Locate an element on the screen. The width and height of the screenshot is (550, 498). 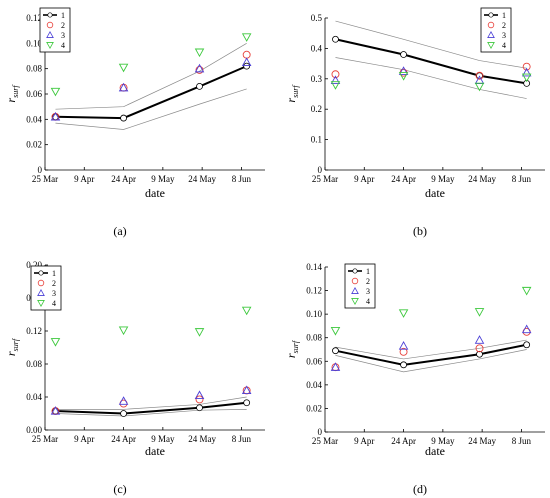
y-tick-label: 0.14 is located at coordinates (314, 267).